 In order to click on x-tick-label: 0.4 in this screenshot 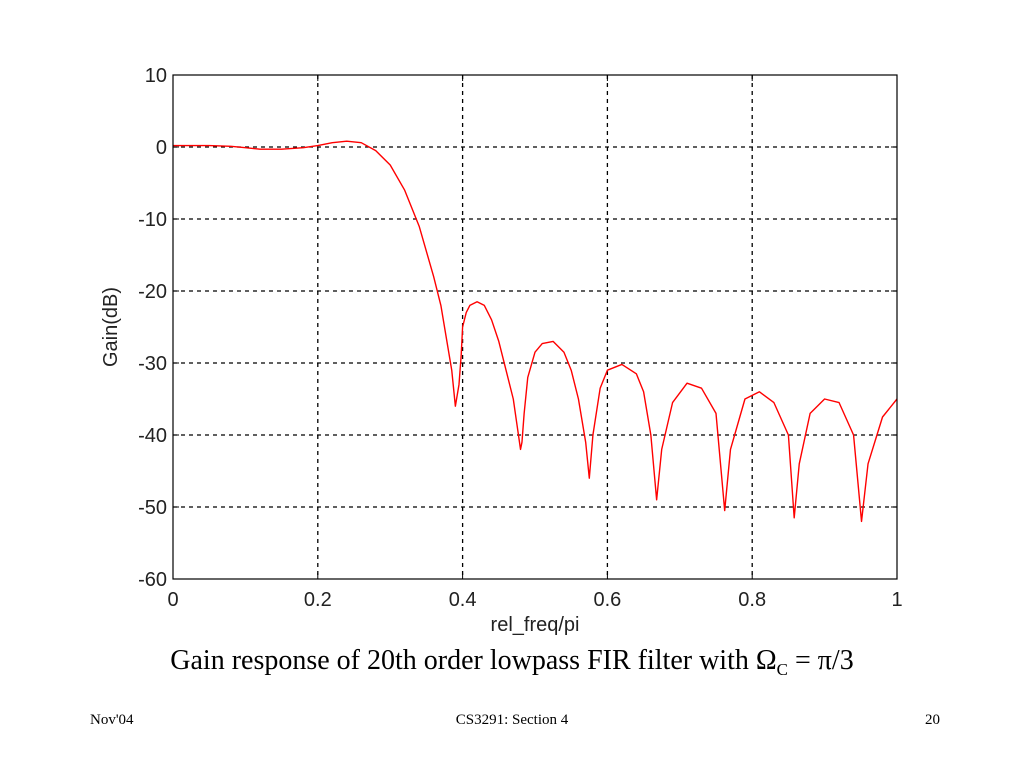, I will do `click(463, 600)`.